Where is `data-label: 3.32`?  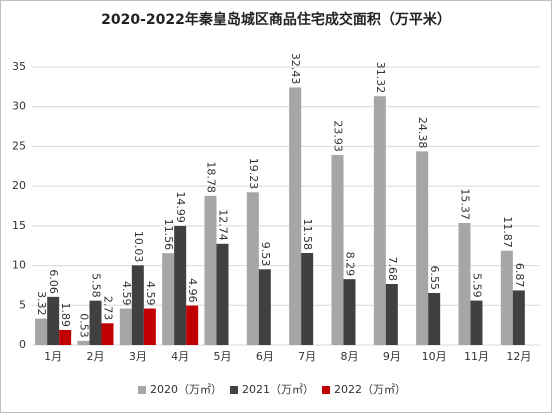 data-label: 3.32 is located at coordinates (41, 303).